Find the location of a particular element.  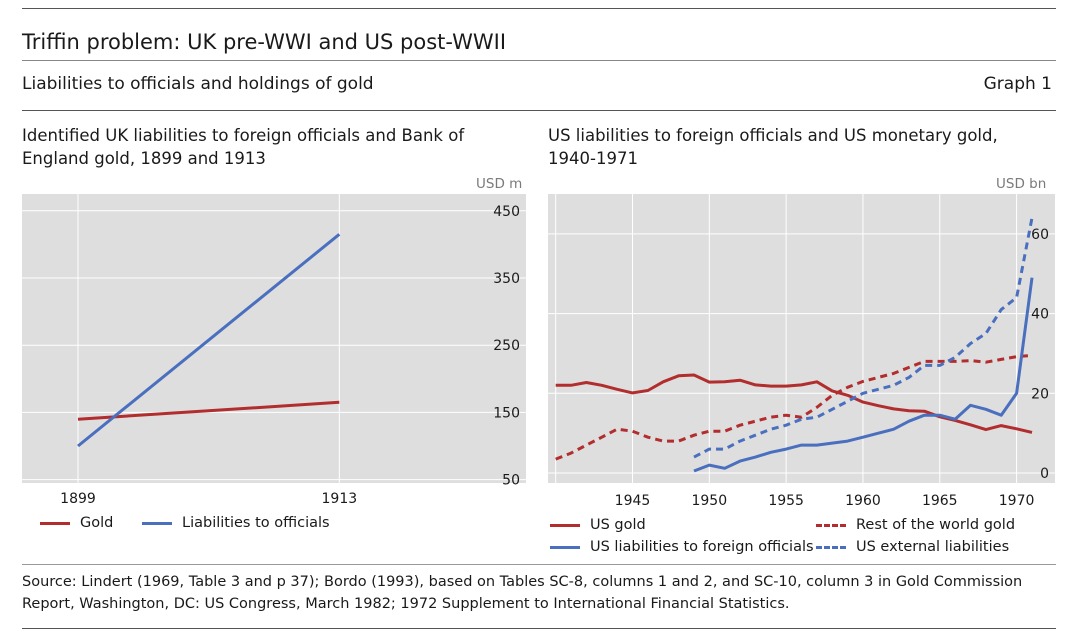

legend-label-row-gold: Rest of the world gold is located at coordinates (936, 525).